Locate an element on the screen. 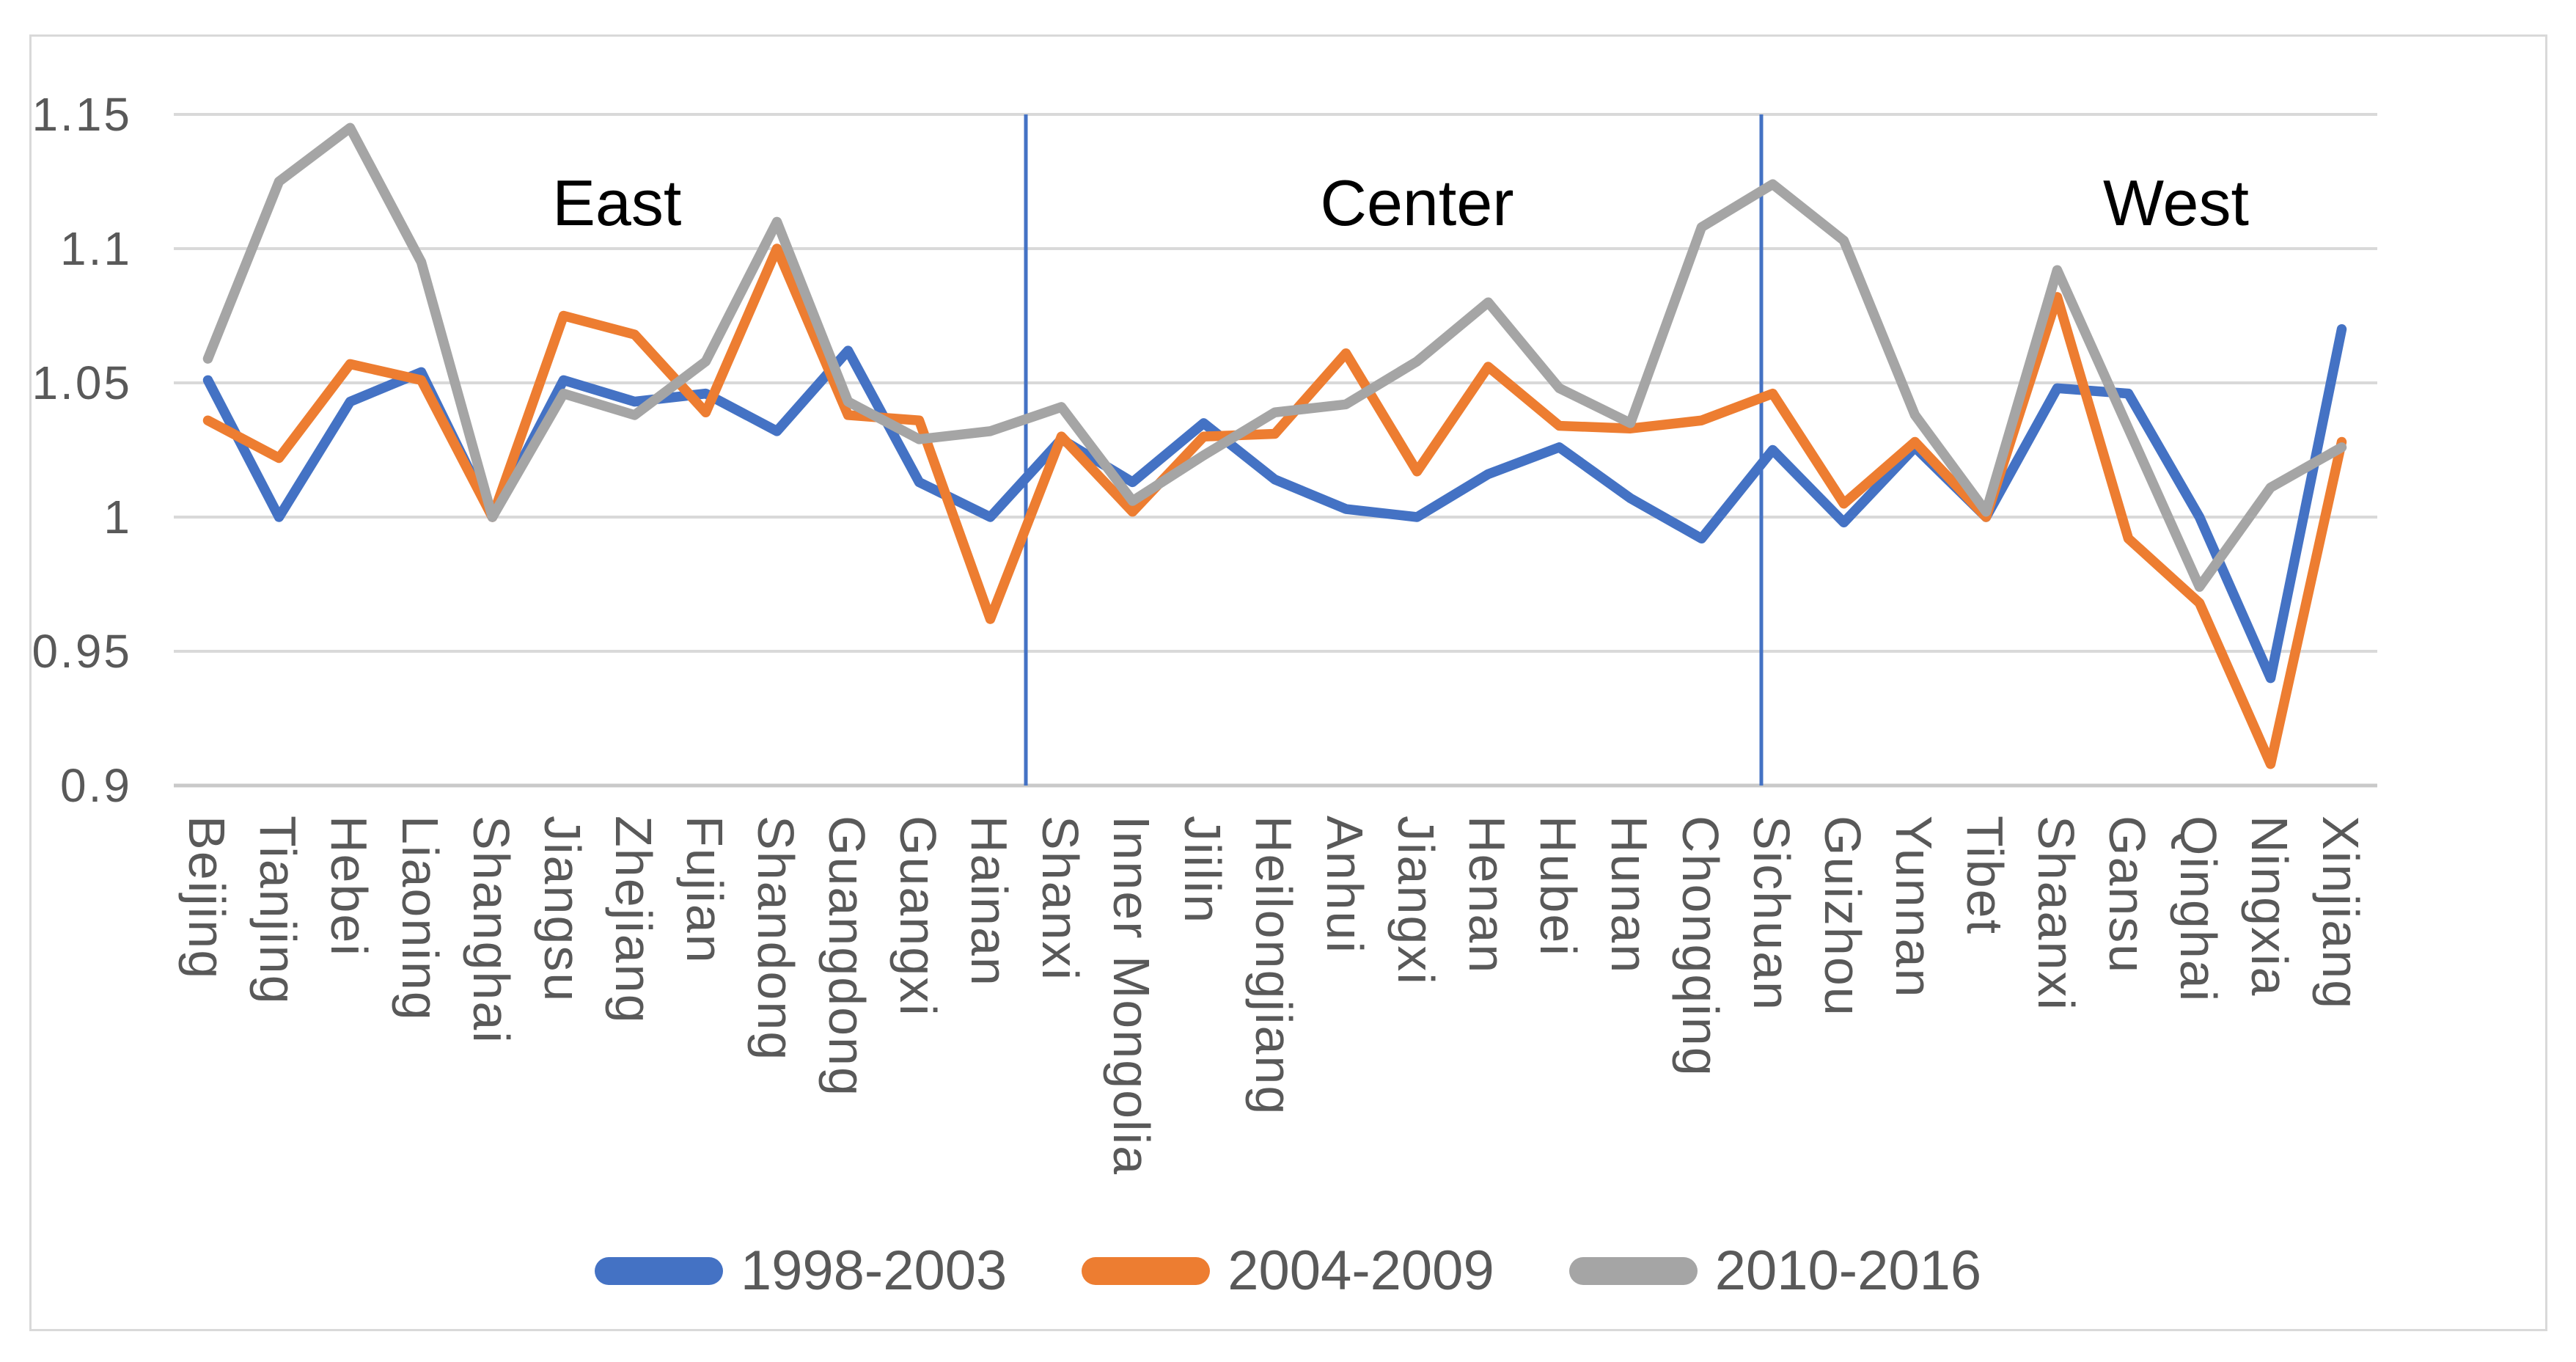 Image resolution: width=2576 pixels, height=1362 pixels. x-axis-category-label: Guangxi is located at coordinates (918, 916).